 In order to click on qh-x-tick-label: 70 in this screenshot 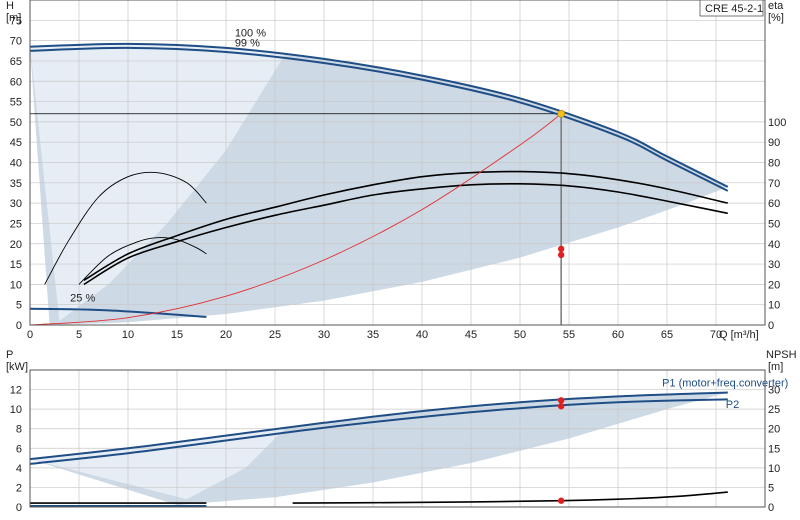, I will do `click(716, 335)`.